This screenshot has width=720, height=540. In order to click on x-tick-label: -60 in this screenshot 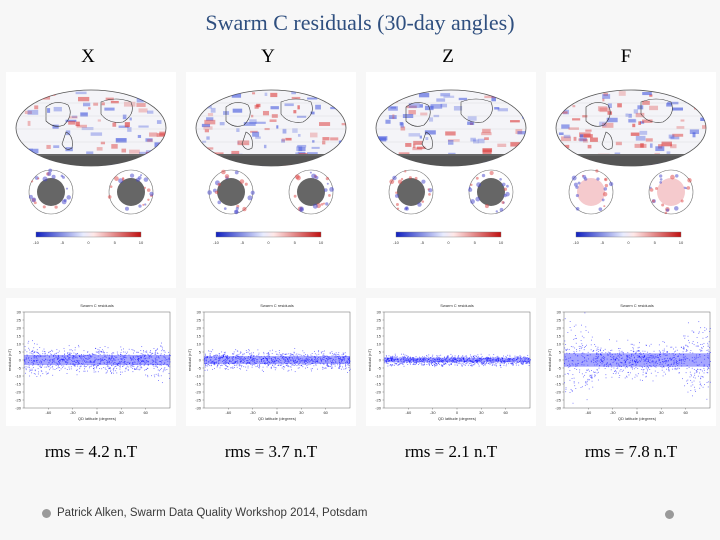, I will do `click(588, 412)`.